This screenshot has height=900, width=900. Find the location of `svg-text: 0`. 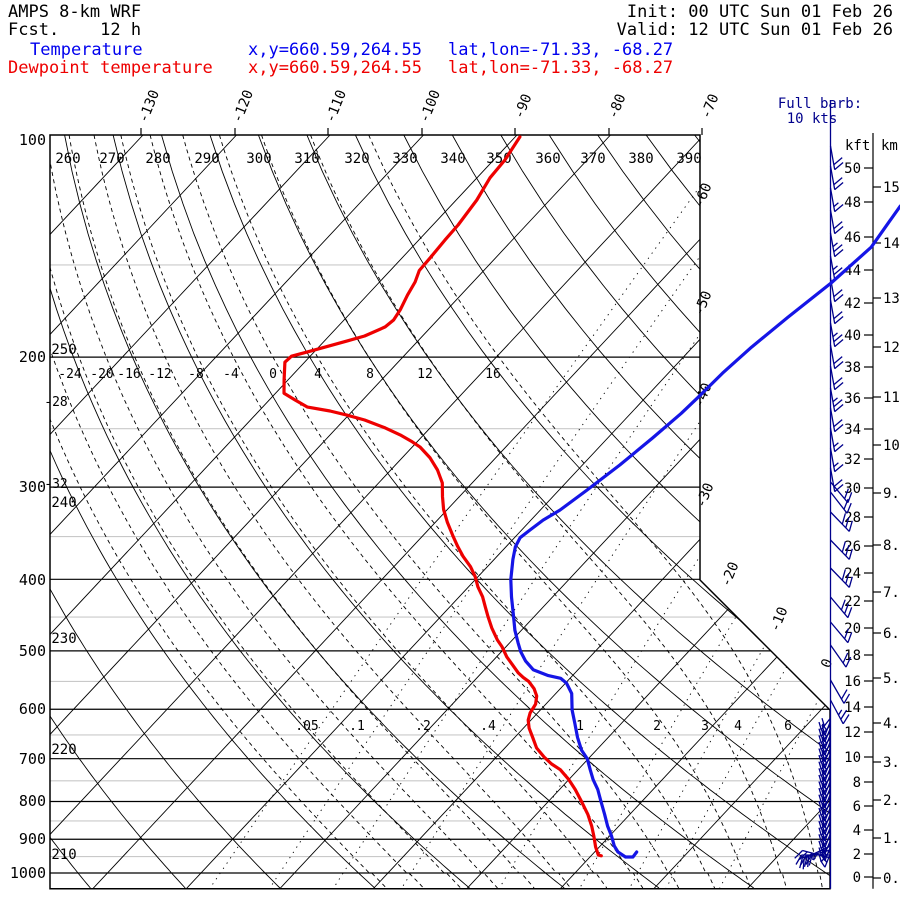

svg-text: 0 is located at coordinates (827, 664).